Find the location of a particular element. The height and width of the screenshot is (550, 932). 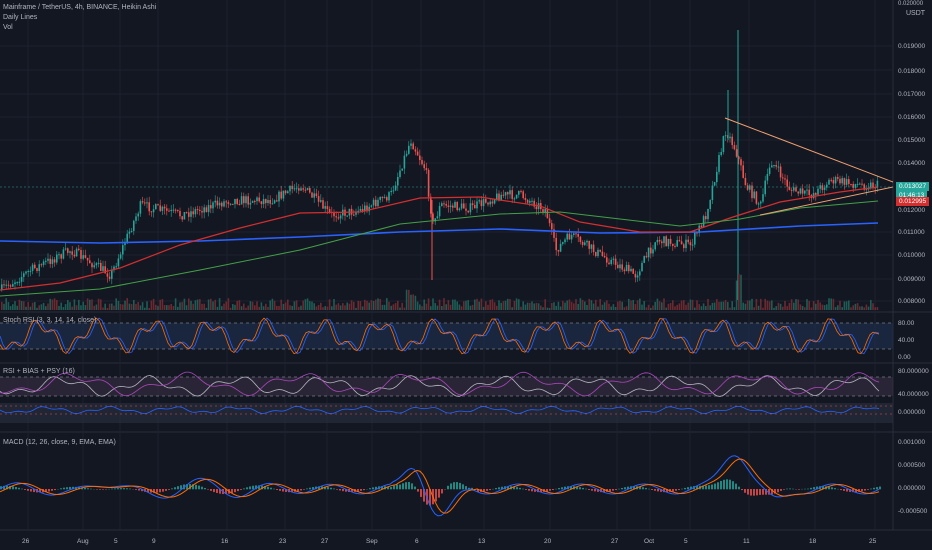

daily-lines-legend: Daily Lines is located at coordinates (20, 17).